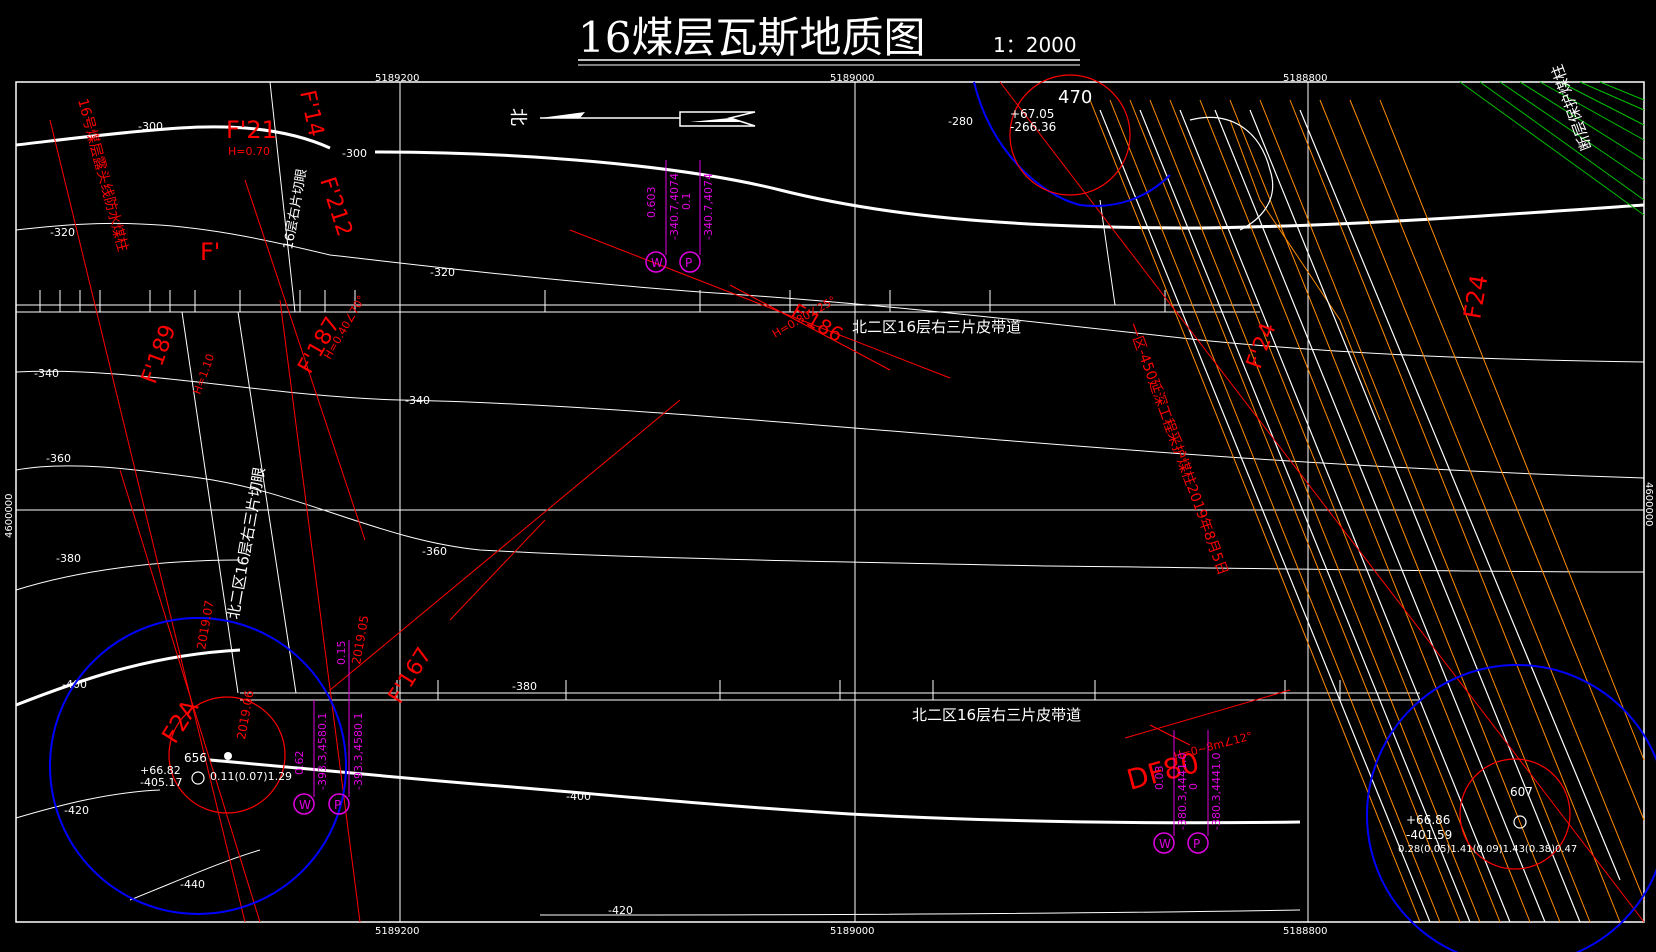 Image resolution: width=1656 pixels, height=952 pixels. What do you see at coordinates (1177, 449) in the screenshot?
I see `mid-line-note: 一区-450延深工程采护煤柱2019年8月5日` at bounding box center [1177, 449].